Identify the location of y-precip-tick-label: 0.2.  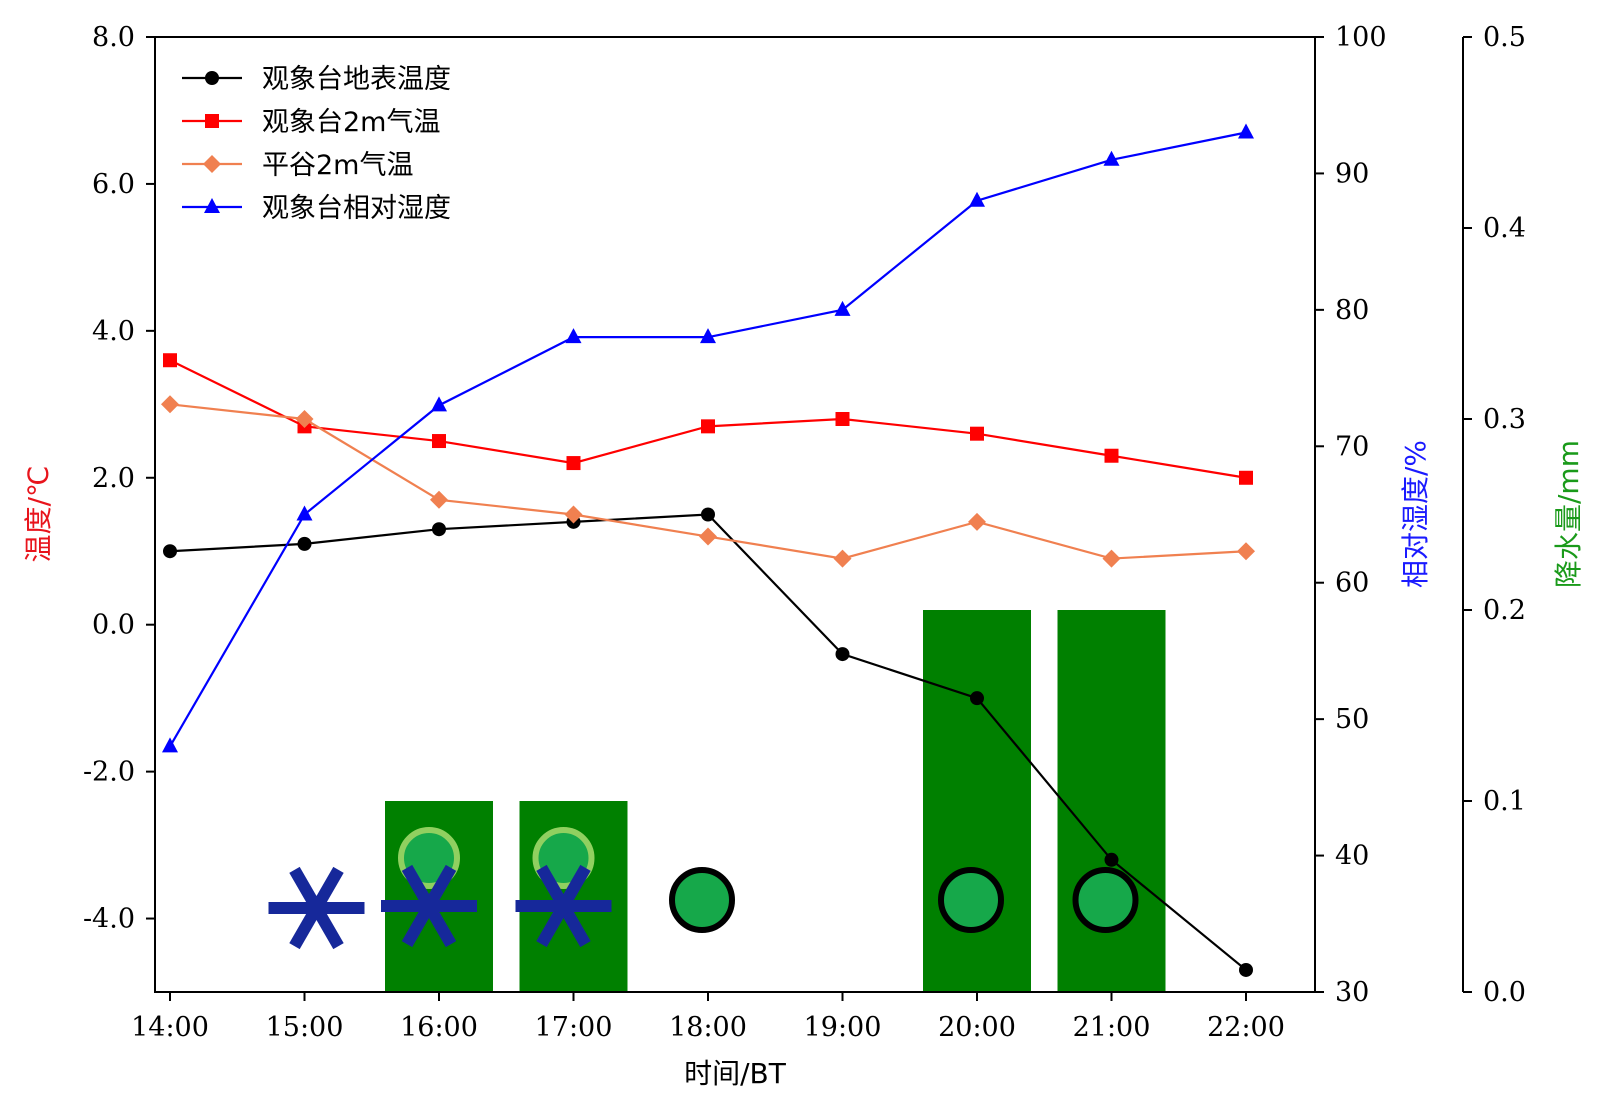
(1504, 610).